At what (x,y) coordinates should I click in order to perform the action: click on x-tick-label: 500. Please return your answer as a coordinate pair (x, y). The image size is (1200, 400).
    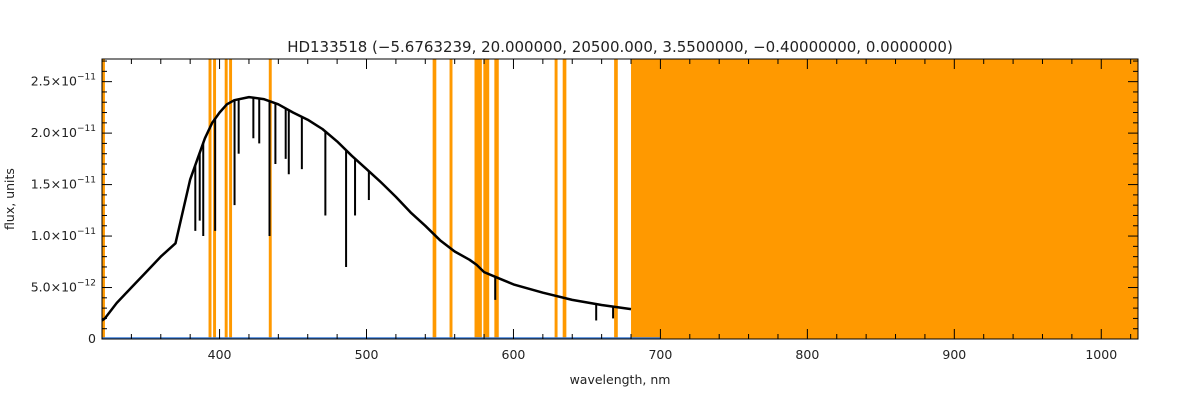
    Looking at the image, I should click on (367, 354).